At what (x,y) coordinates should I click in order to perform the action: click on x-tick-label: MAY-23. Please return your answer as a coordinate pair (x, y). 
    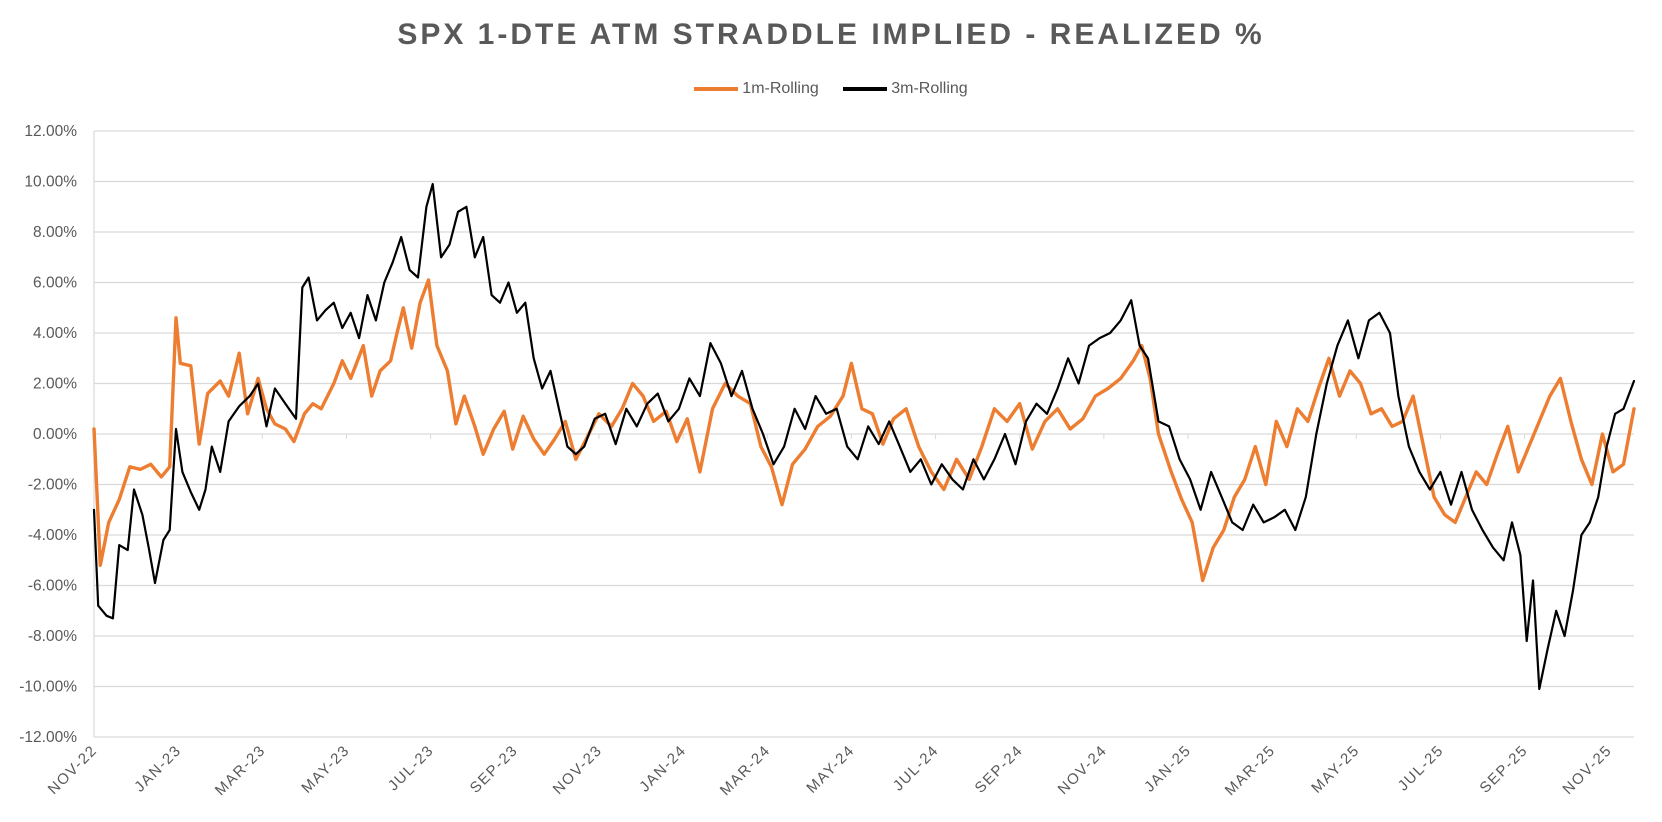
    Looking at the image, I should click on (325, 769).